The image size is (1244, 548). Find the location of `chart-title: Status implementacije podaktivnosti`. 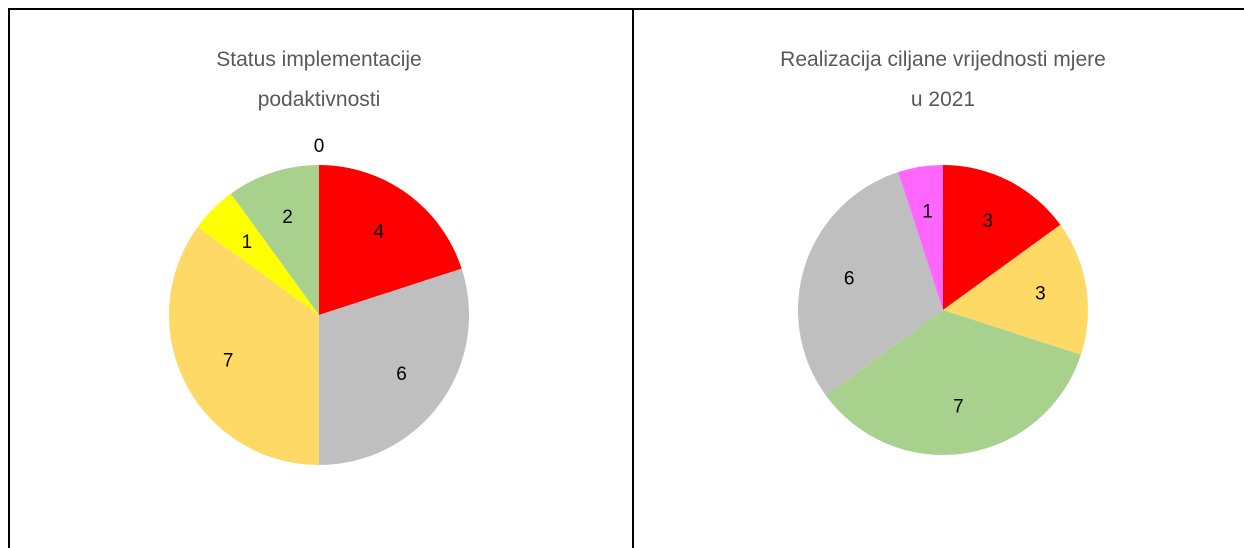

chart-title: Status implementacije podaktivnosti is located at coordinates (319, 79).